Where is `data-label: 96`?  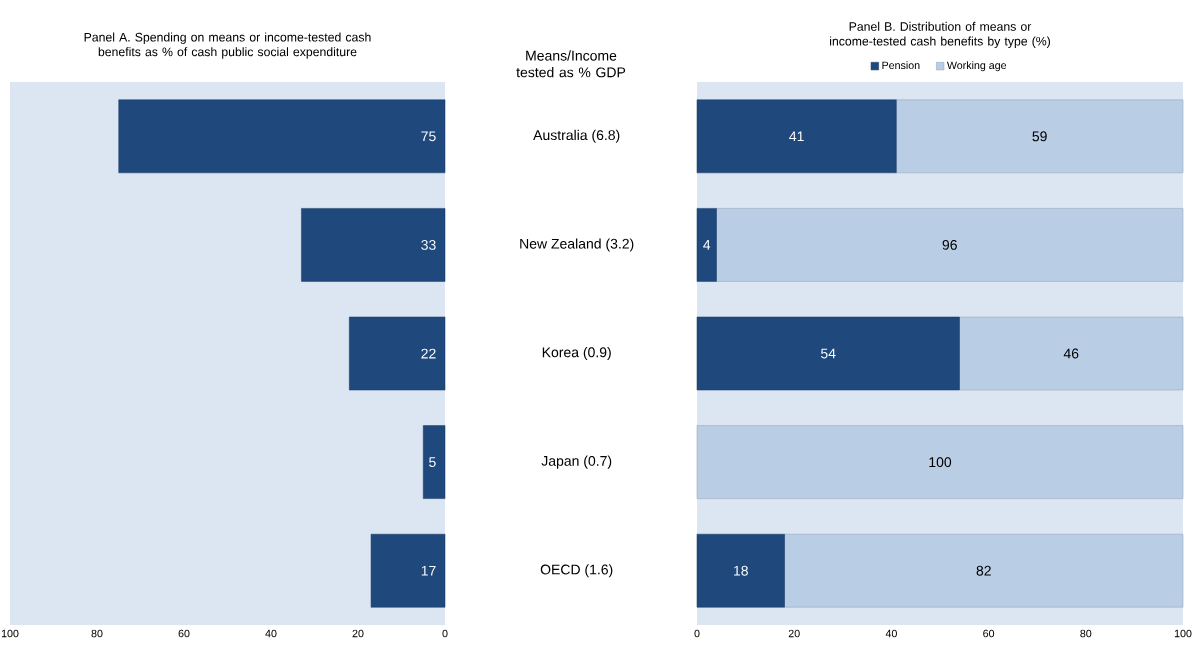
data-label: 96 is located at coordinates (949, 244).